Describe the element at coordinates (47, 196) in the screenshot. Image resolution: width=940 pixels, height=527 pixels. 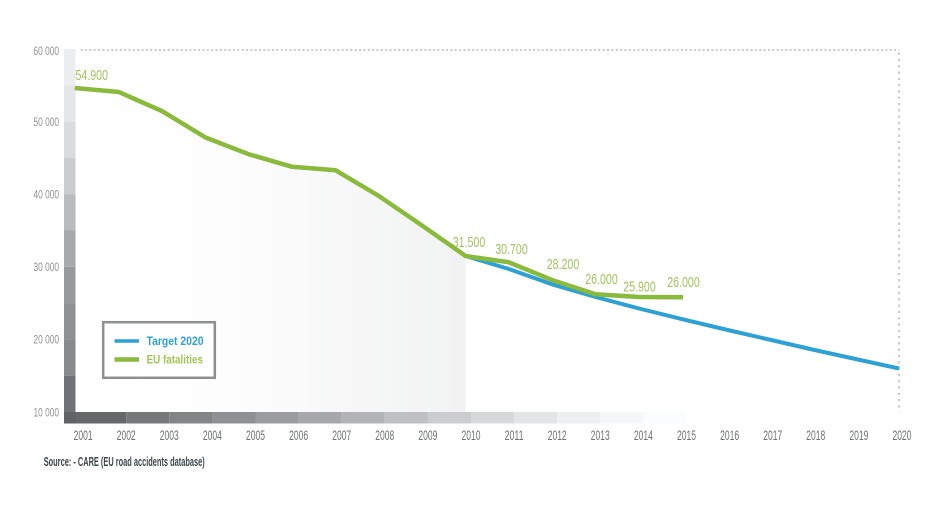
I see `svg-text: 40 000` at that location.